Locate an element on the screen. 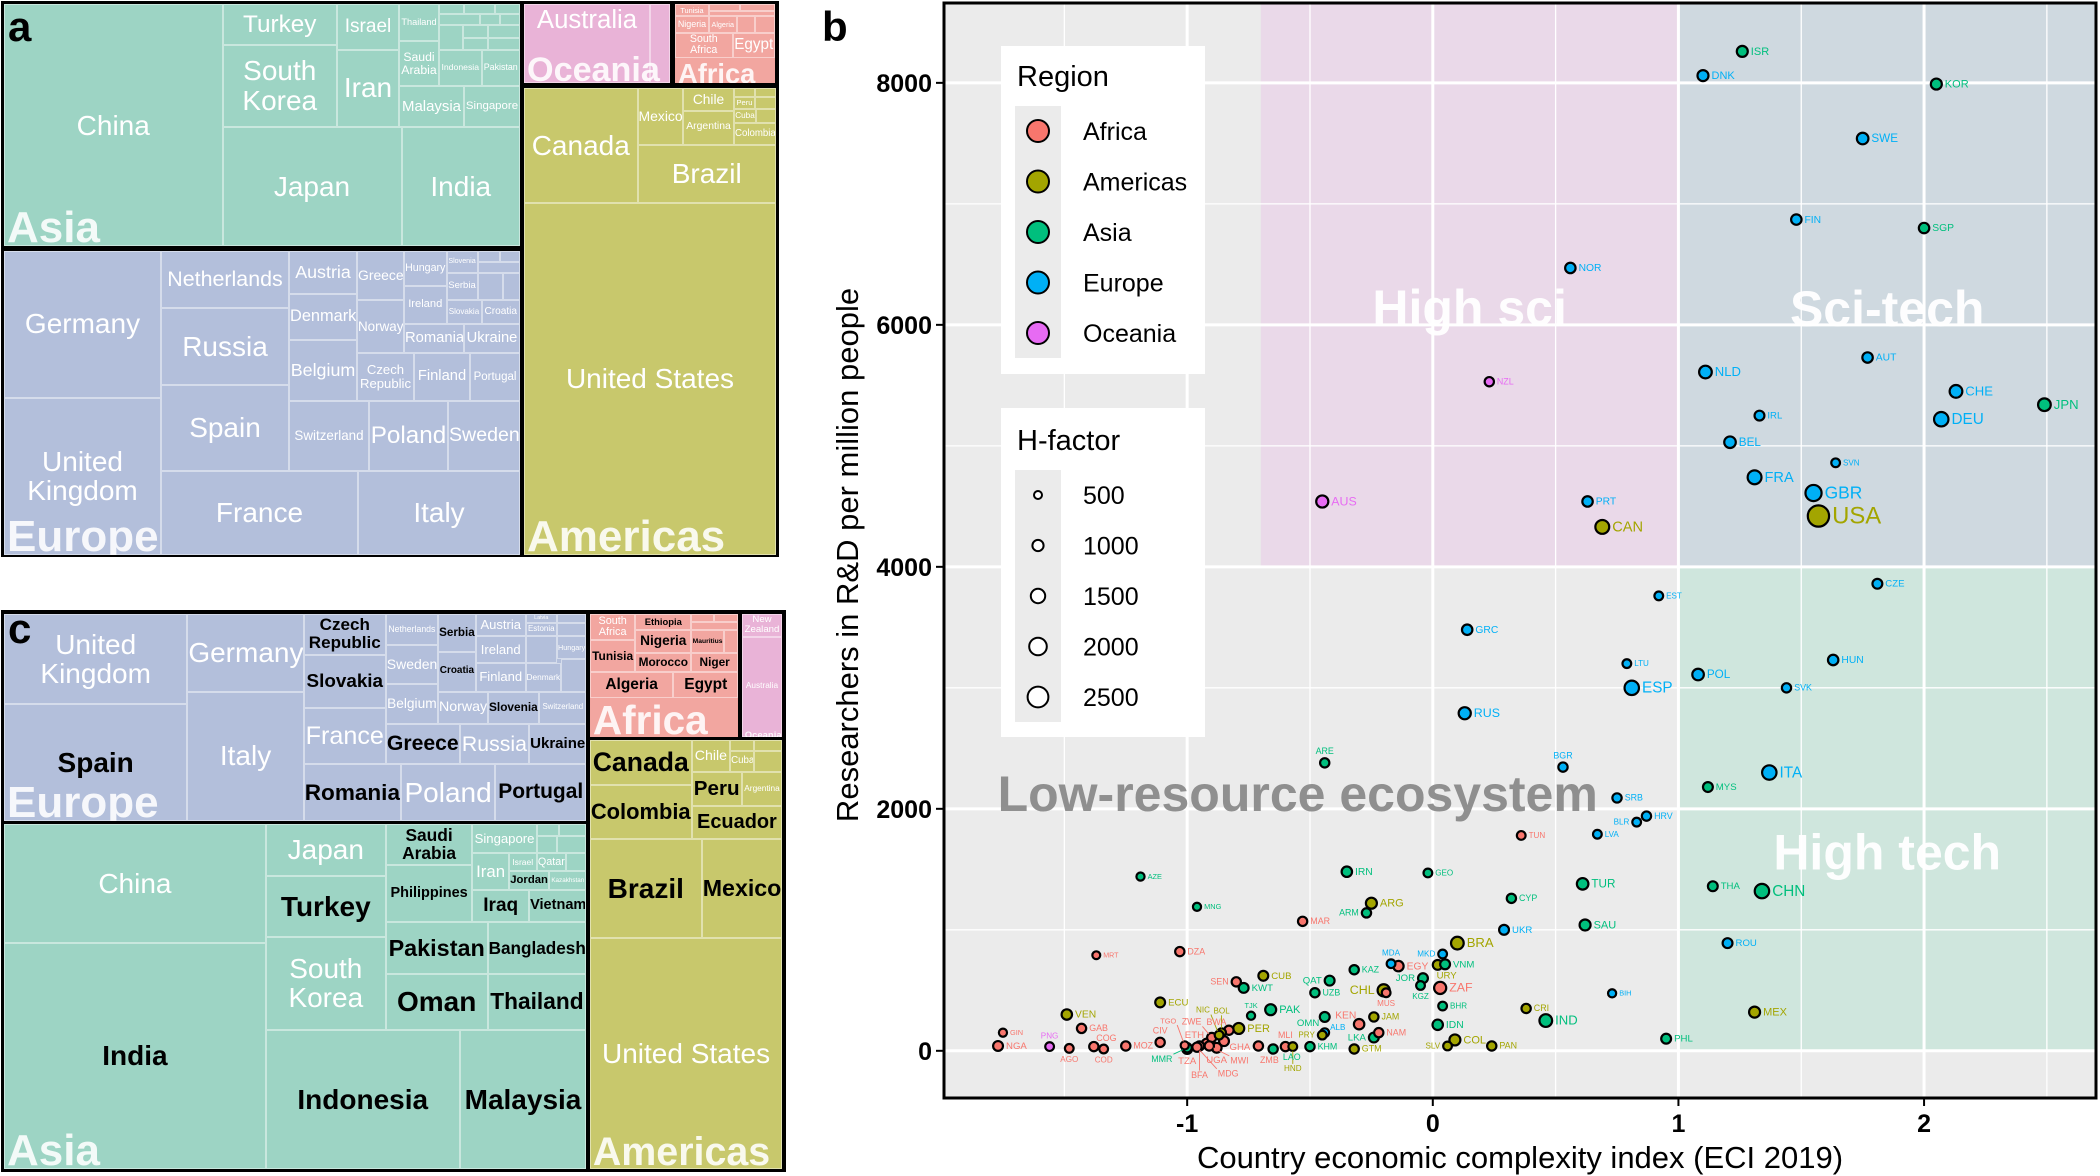 The width and height of the screenshot is (2100, 1176). point-label-pak: PAK is located at coordinates (1290, 1010).